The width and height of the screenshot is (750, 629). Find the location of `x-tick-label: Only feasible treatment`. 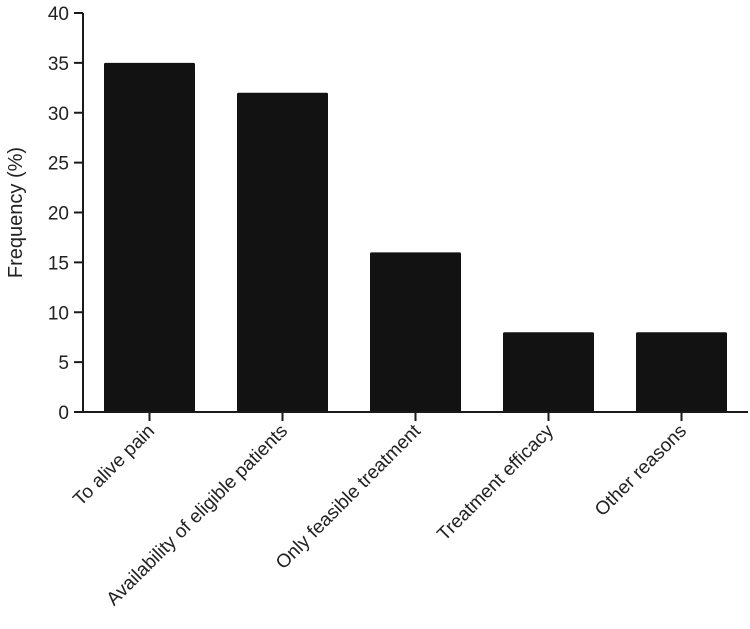

x-tick-label: Only feasible treatment is located at coordinates (349, 497).